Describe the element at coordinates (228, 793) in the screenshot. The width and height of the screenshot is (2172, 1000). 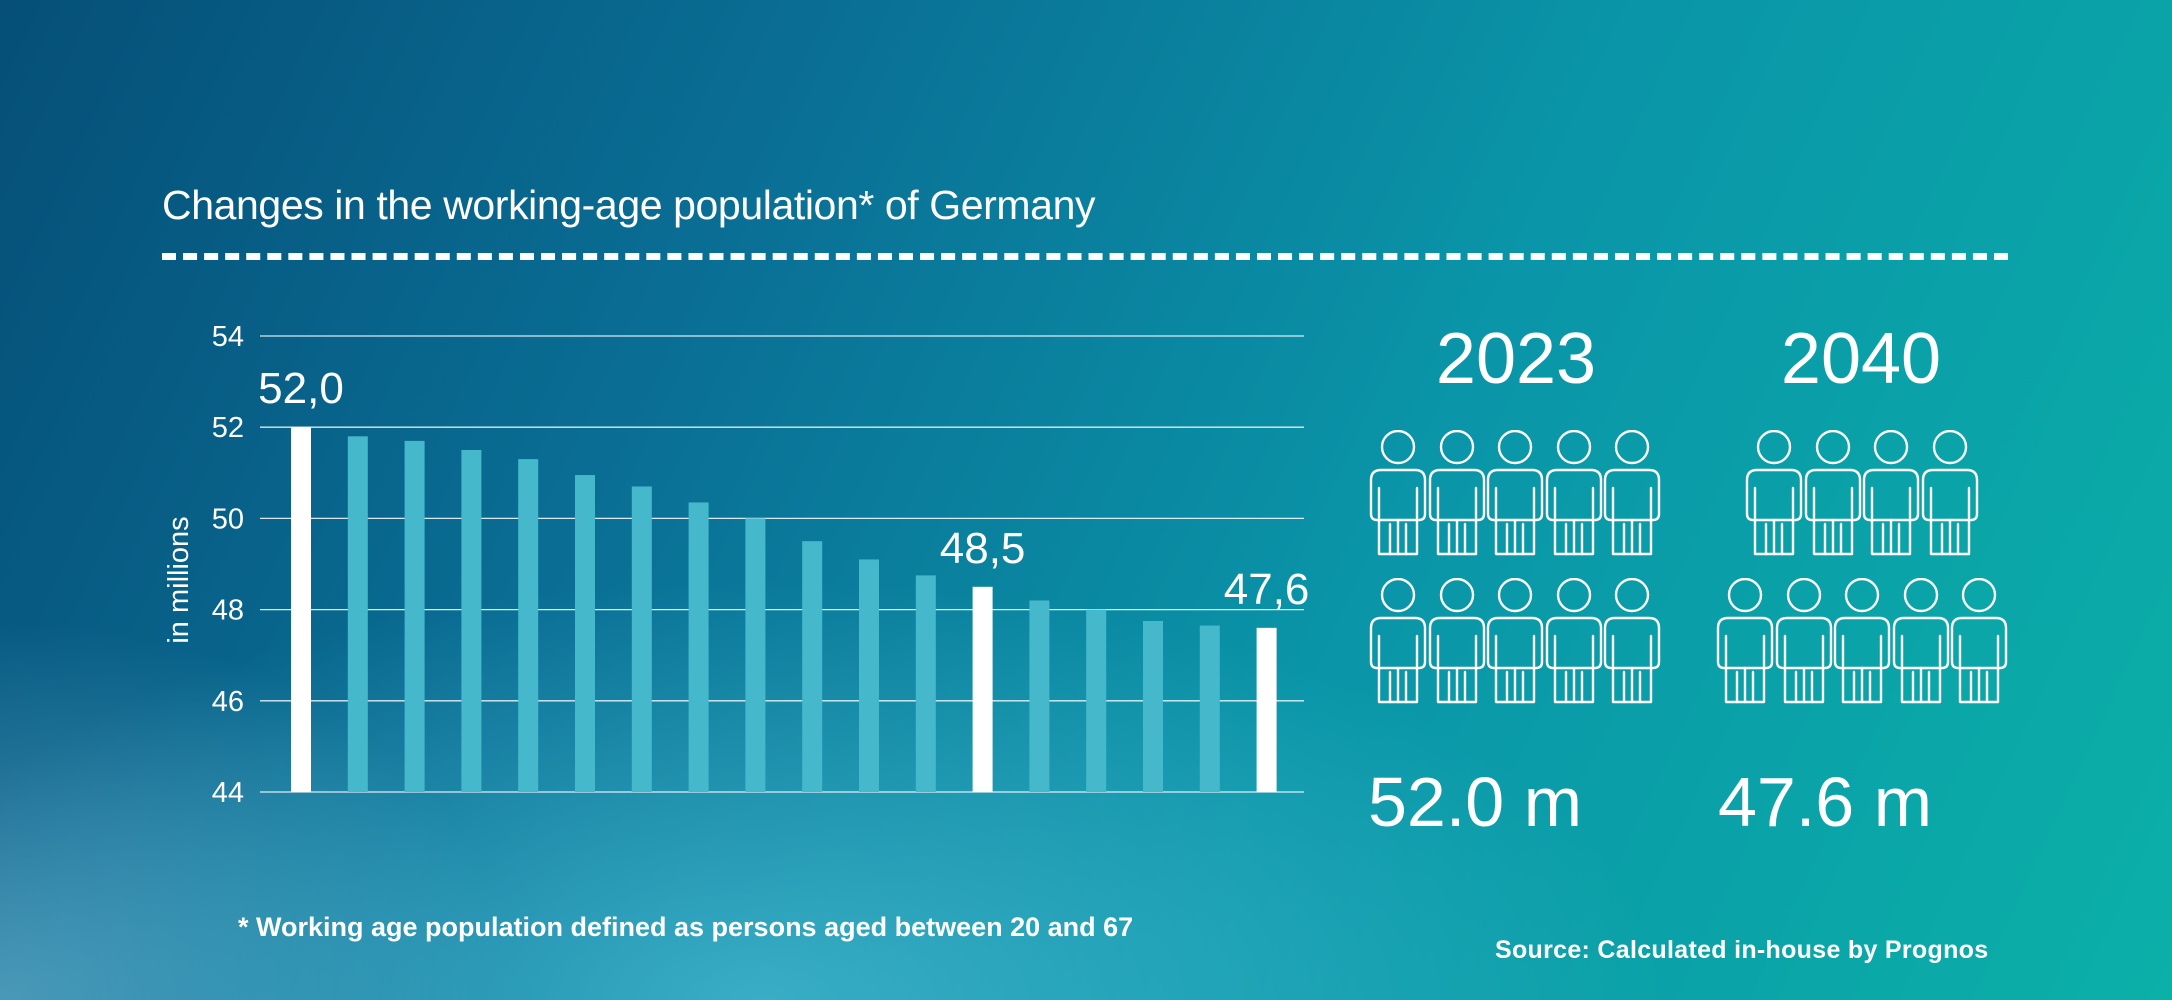
I see `y-tick-label: 44` at that location.